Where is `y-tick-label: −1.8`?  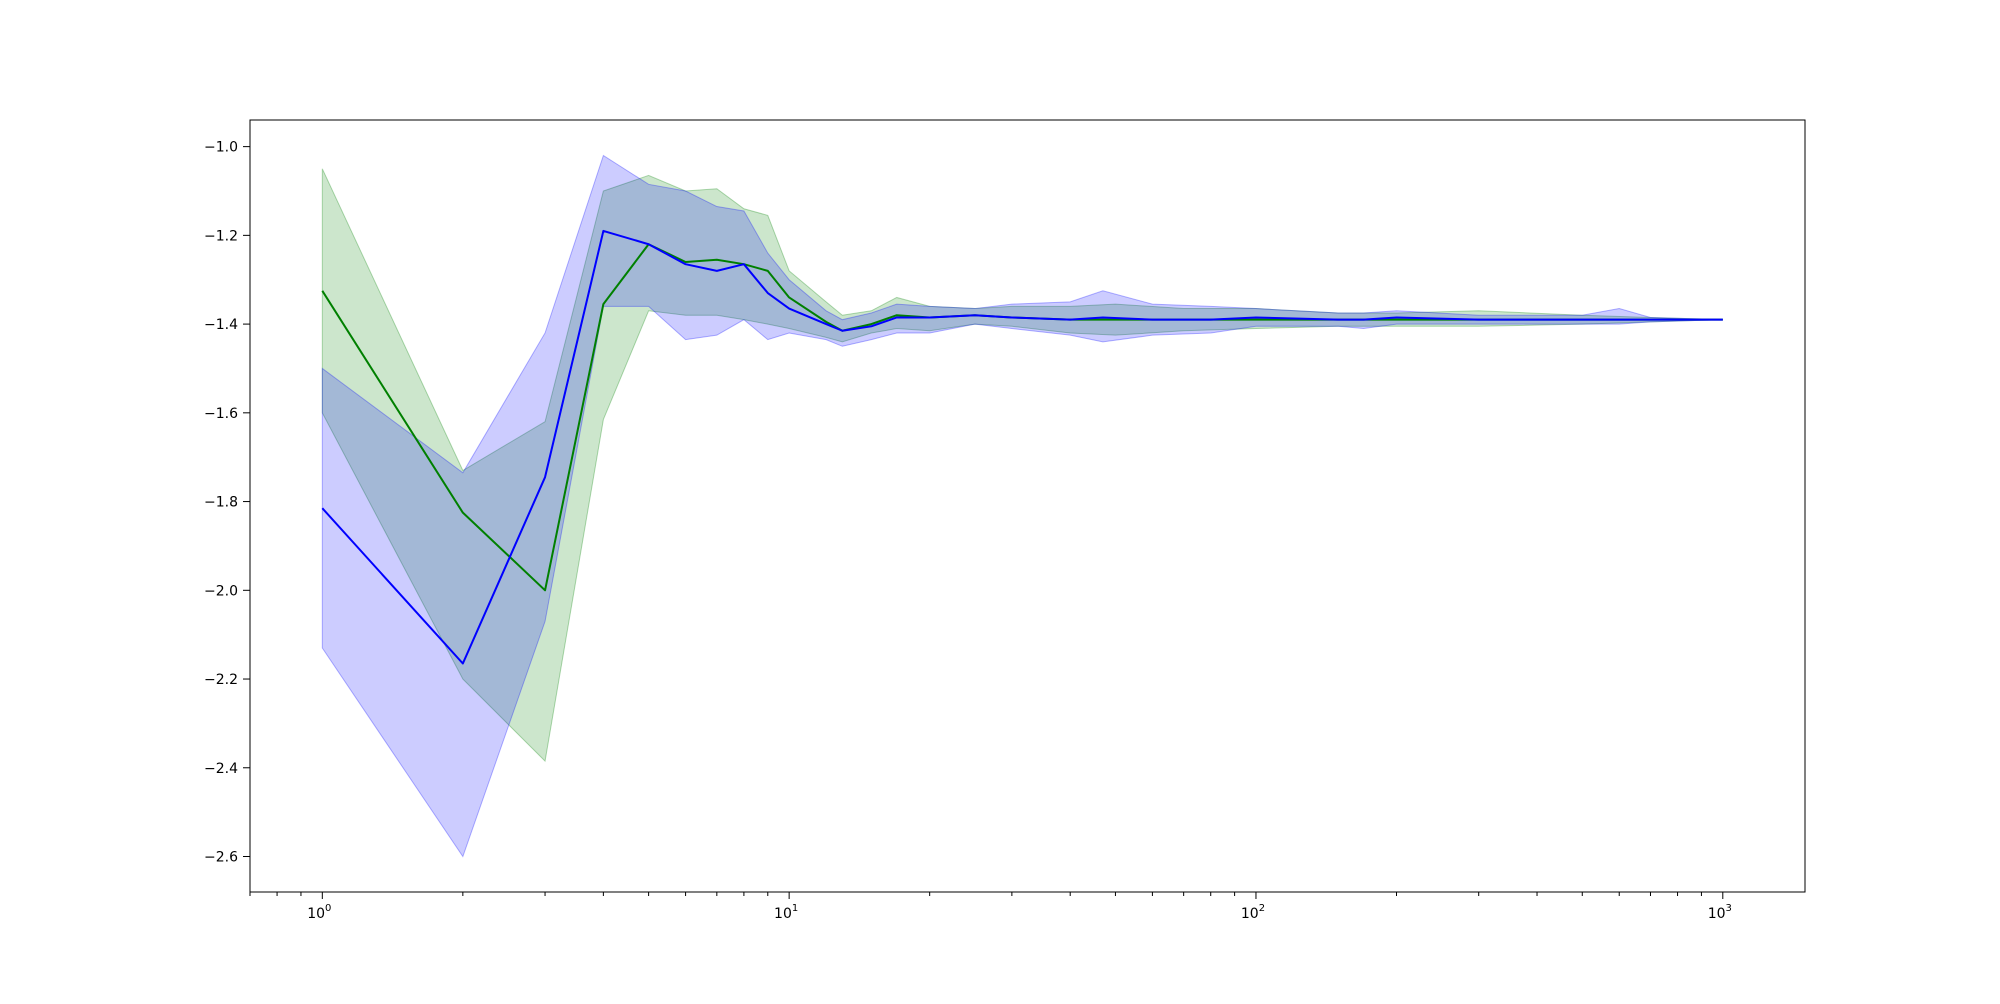
y-tick-label: −1.8 is located at coordinates (221, 503).